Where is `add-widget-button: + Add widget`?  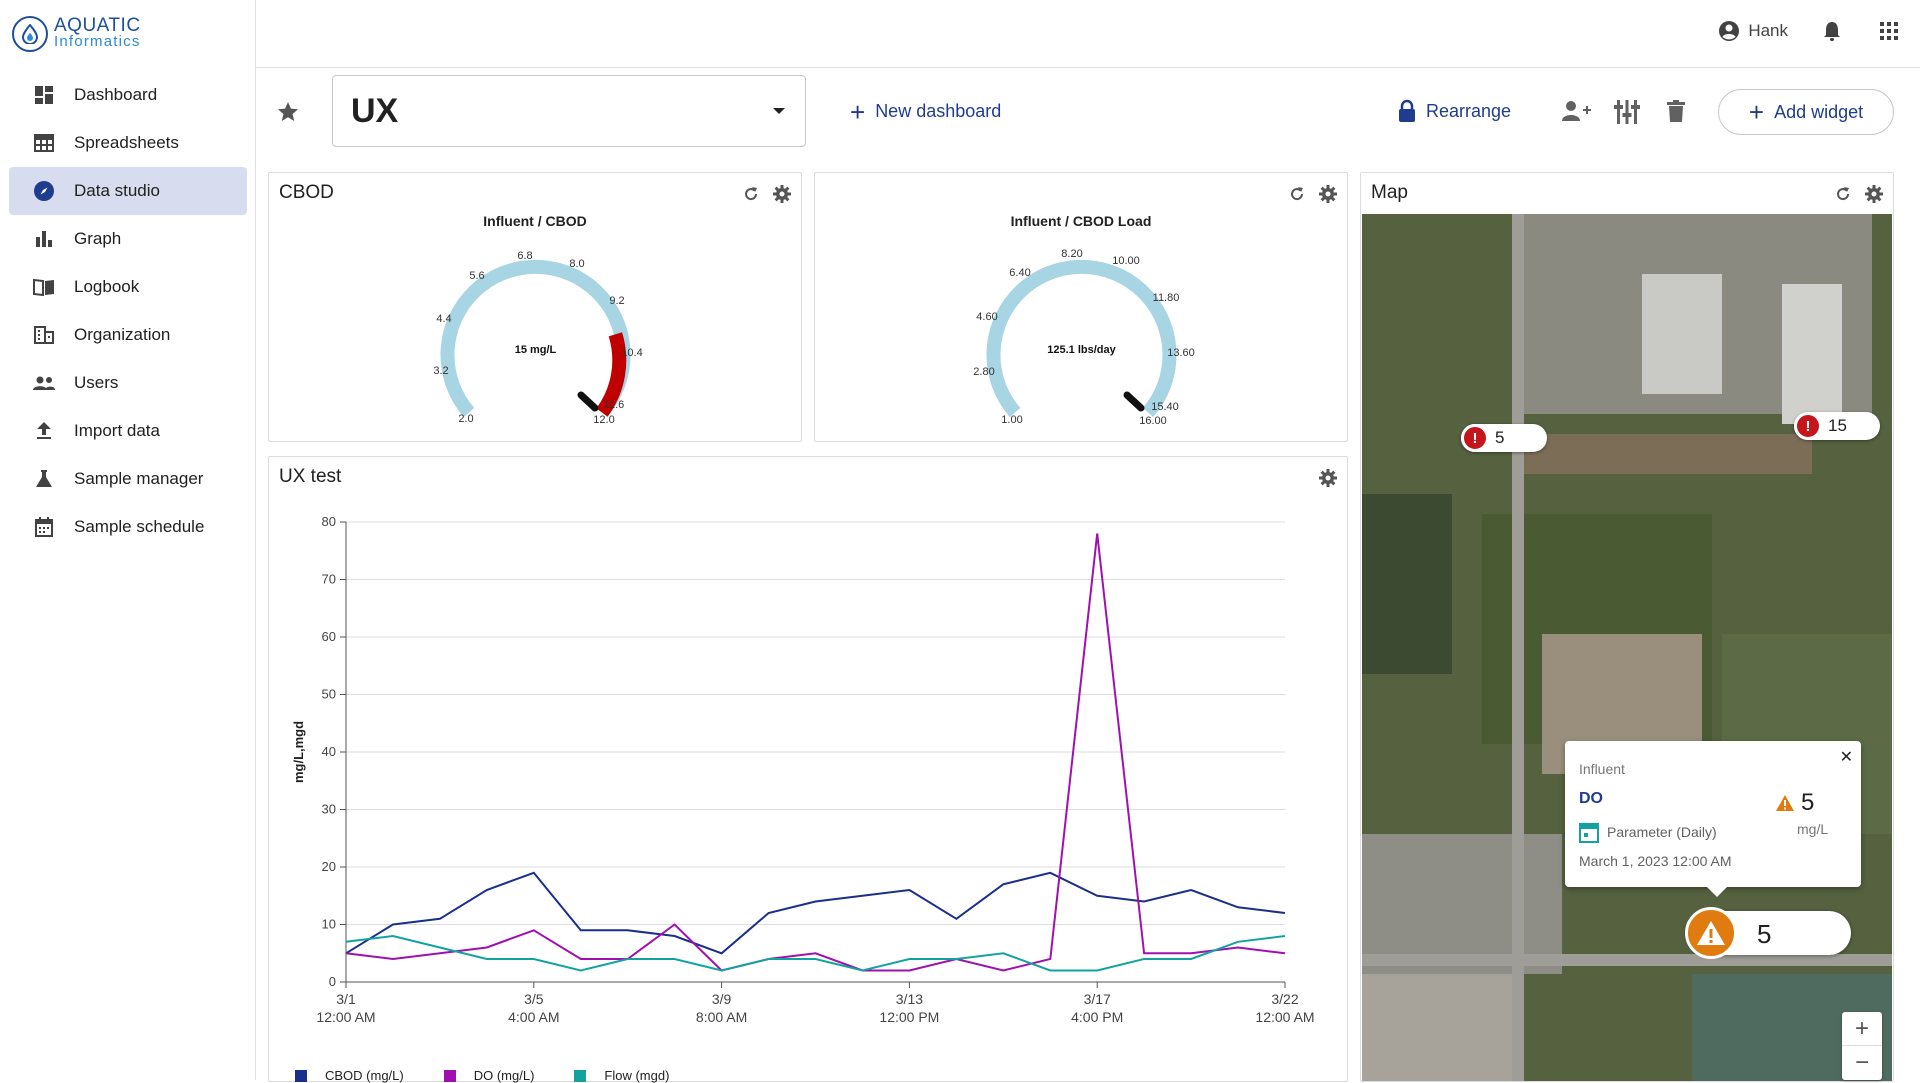
add-widget-button: + Add widget is located at coordinates (1806, 112).